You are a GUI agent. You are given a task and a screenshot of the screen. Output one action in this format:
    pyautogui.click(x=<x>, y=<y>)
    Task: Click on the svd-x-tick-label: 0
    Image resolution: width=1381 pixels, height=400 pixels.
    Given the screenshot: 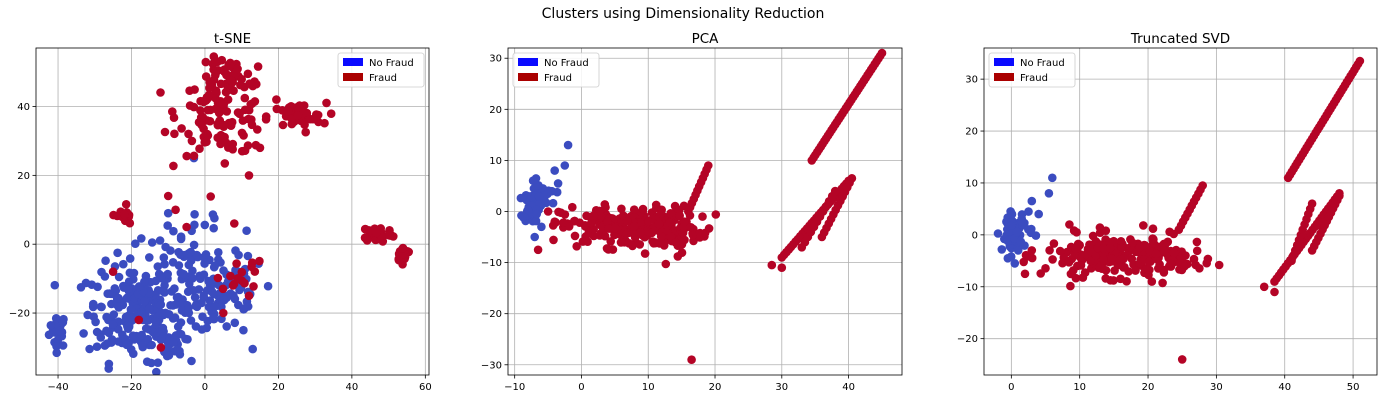 What is the action you would take?
    pyautogui.click(x=1011, y=387)
    